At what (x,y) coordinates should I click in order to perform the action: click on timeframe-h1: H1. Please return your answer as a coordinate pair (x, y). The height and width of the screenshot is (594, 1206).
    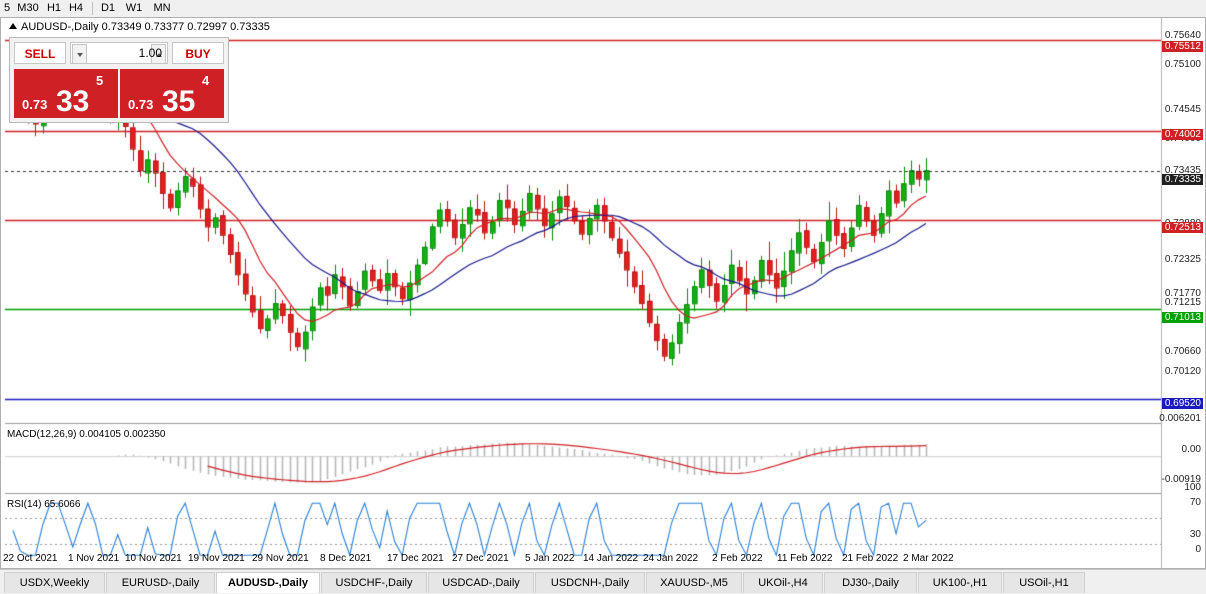
    Looking at the image, I should click on (54, 8).